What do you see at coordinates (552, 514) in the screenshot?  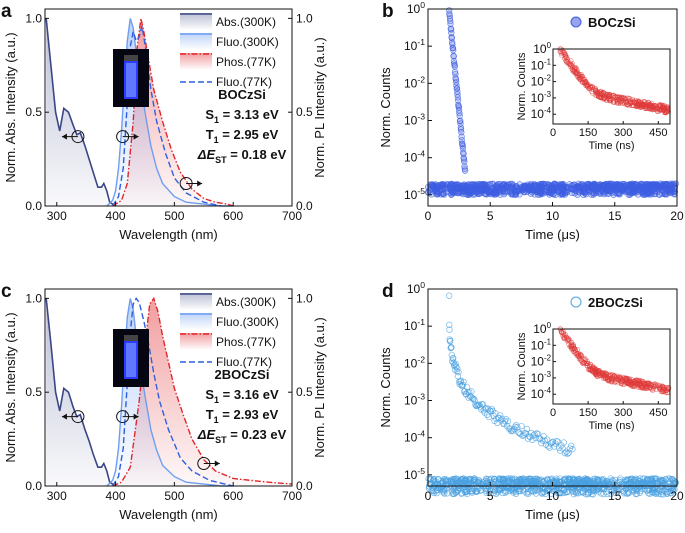 I see `x-axis-label: Time (μs)` at bounding box center [552, 514].